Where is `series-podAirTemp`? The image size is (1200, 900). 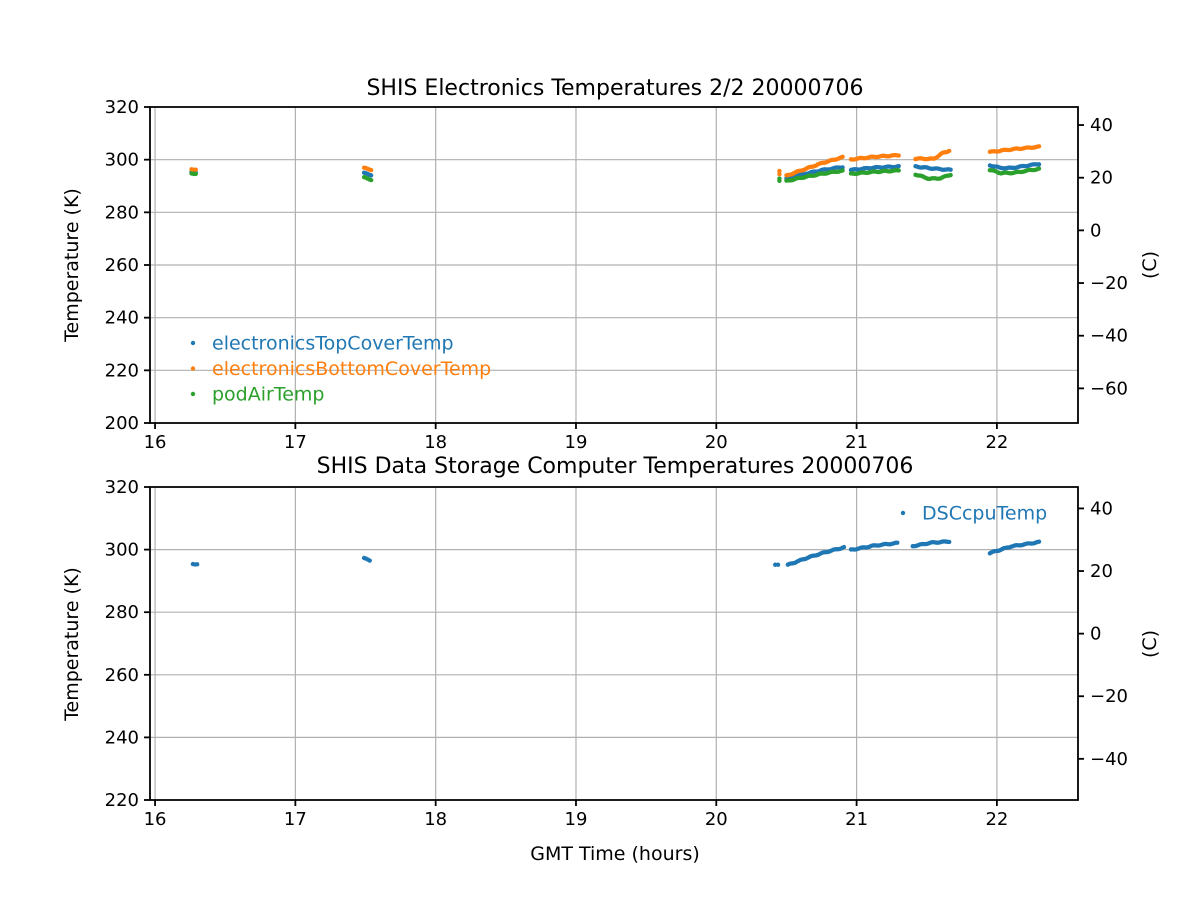
series-podAirTemp is located at coordinates (615, 175).